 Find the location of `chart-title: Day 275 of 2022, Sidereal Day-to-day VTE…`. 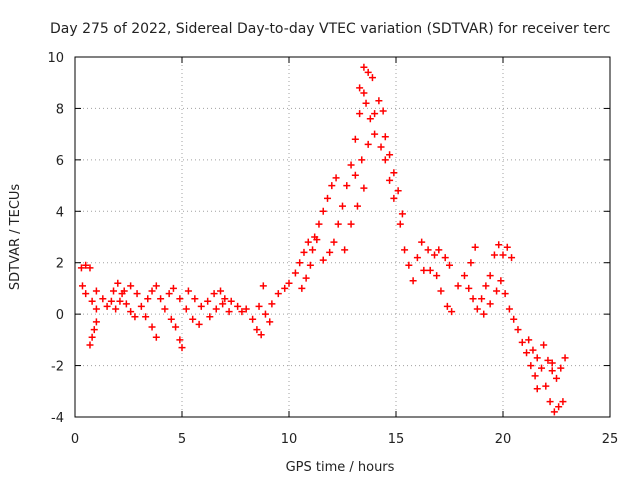

chart-title: Day 275 of 2022, Sidereal Day-to-day VTE… is located at coordinates (330, 29).